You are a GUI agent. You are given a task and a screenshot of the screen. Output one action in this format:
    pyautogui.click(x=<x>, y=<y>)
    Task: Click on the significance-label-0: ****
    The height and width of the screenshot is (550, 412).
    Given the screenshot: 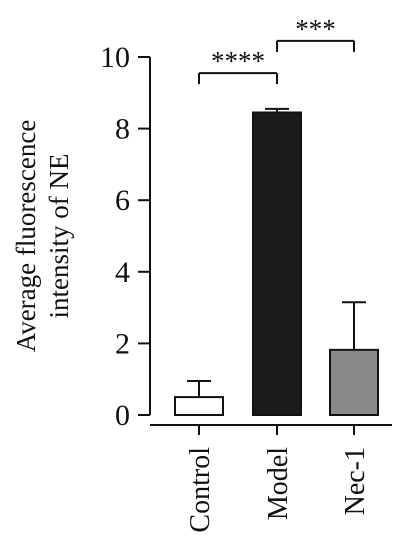 What is the action you would take?
    pyautogui.click(x=238, y=61)
    